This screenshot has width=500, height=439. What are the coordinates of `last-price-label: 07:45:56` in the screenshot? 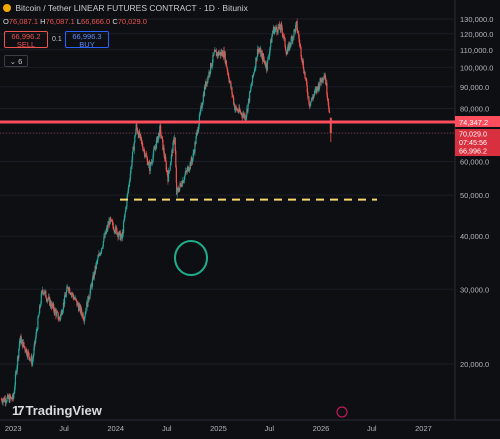 It's located at (473, 142).